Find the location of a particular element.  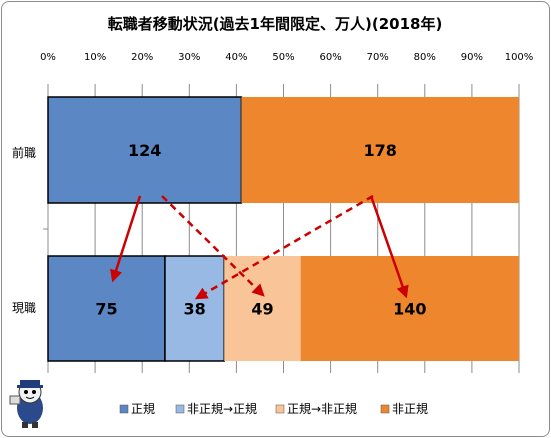

data-label: 140 is located at coordinates (409, 309).